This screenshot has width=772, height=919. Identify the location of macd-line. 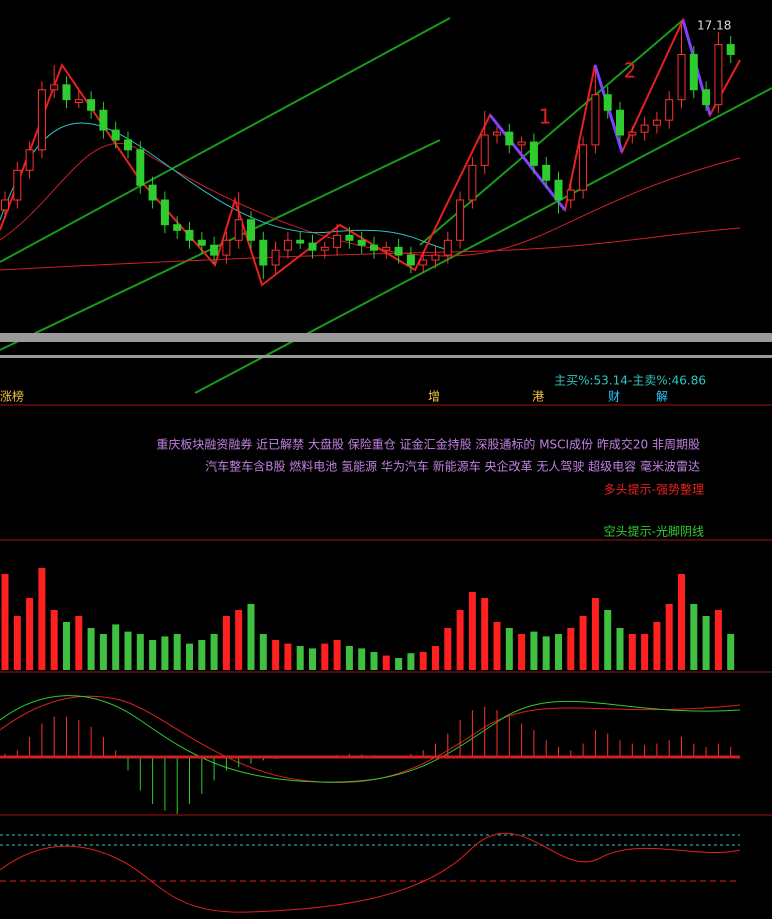
(370, 739).